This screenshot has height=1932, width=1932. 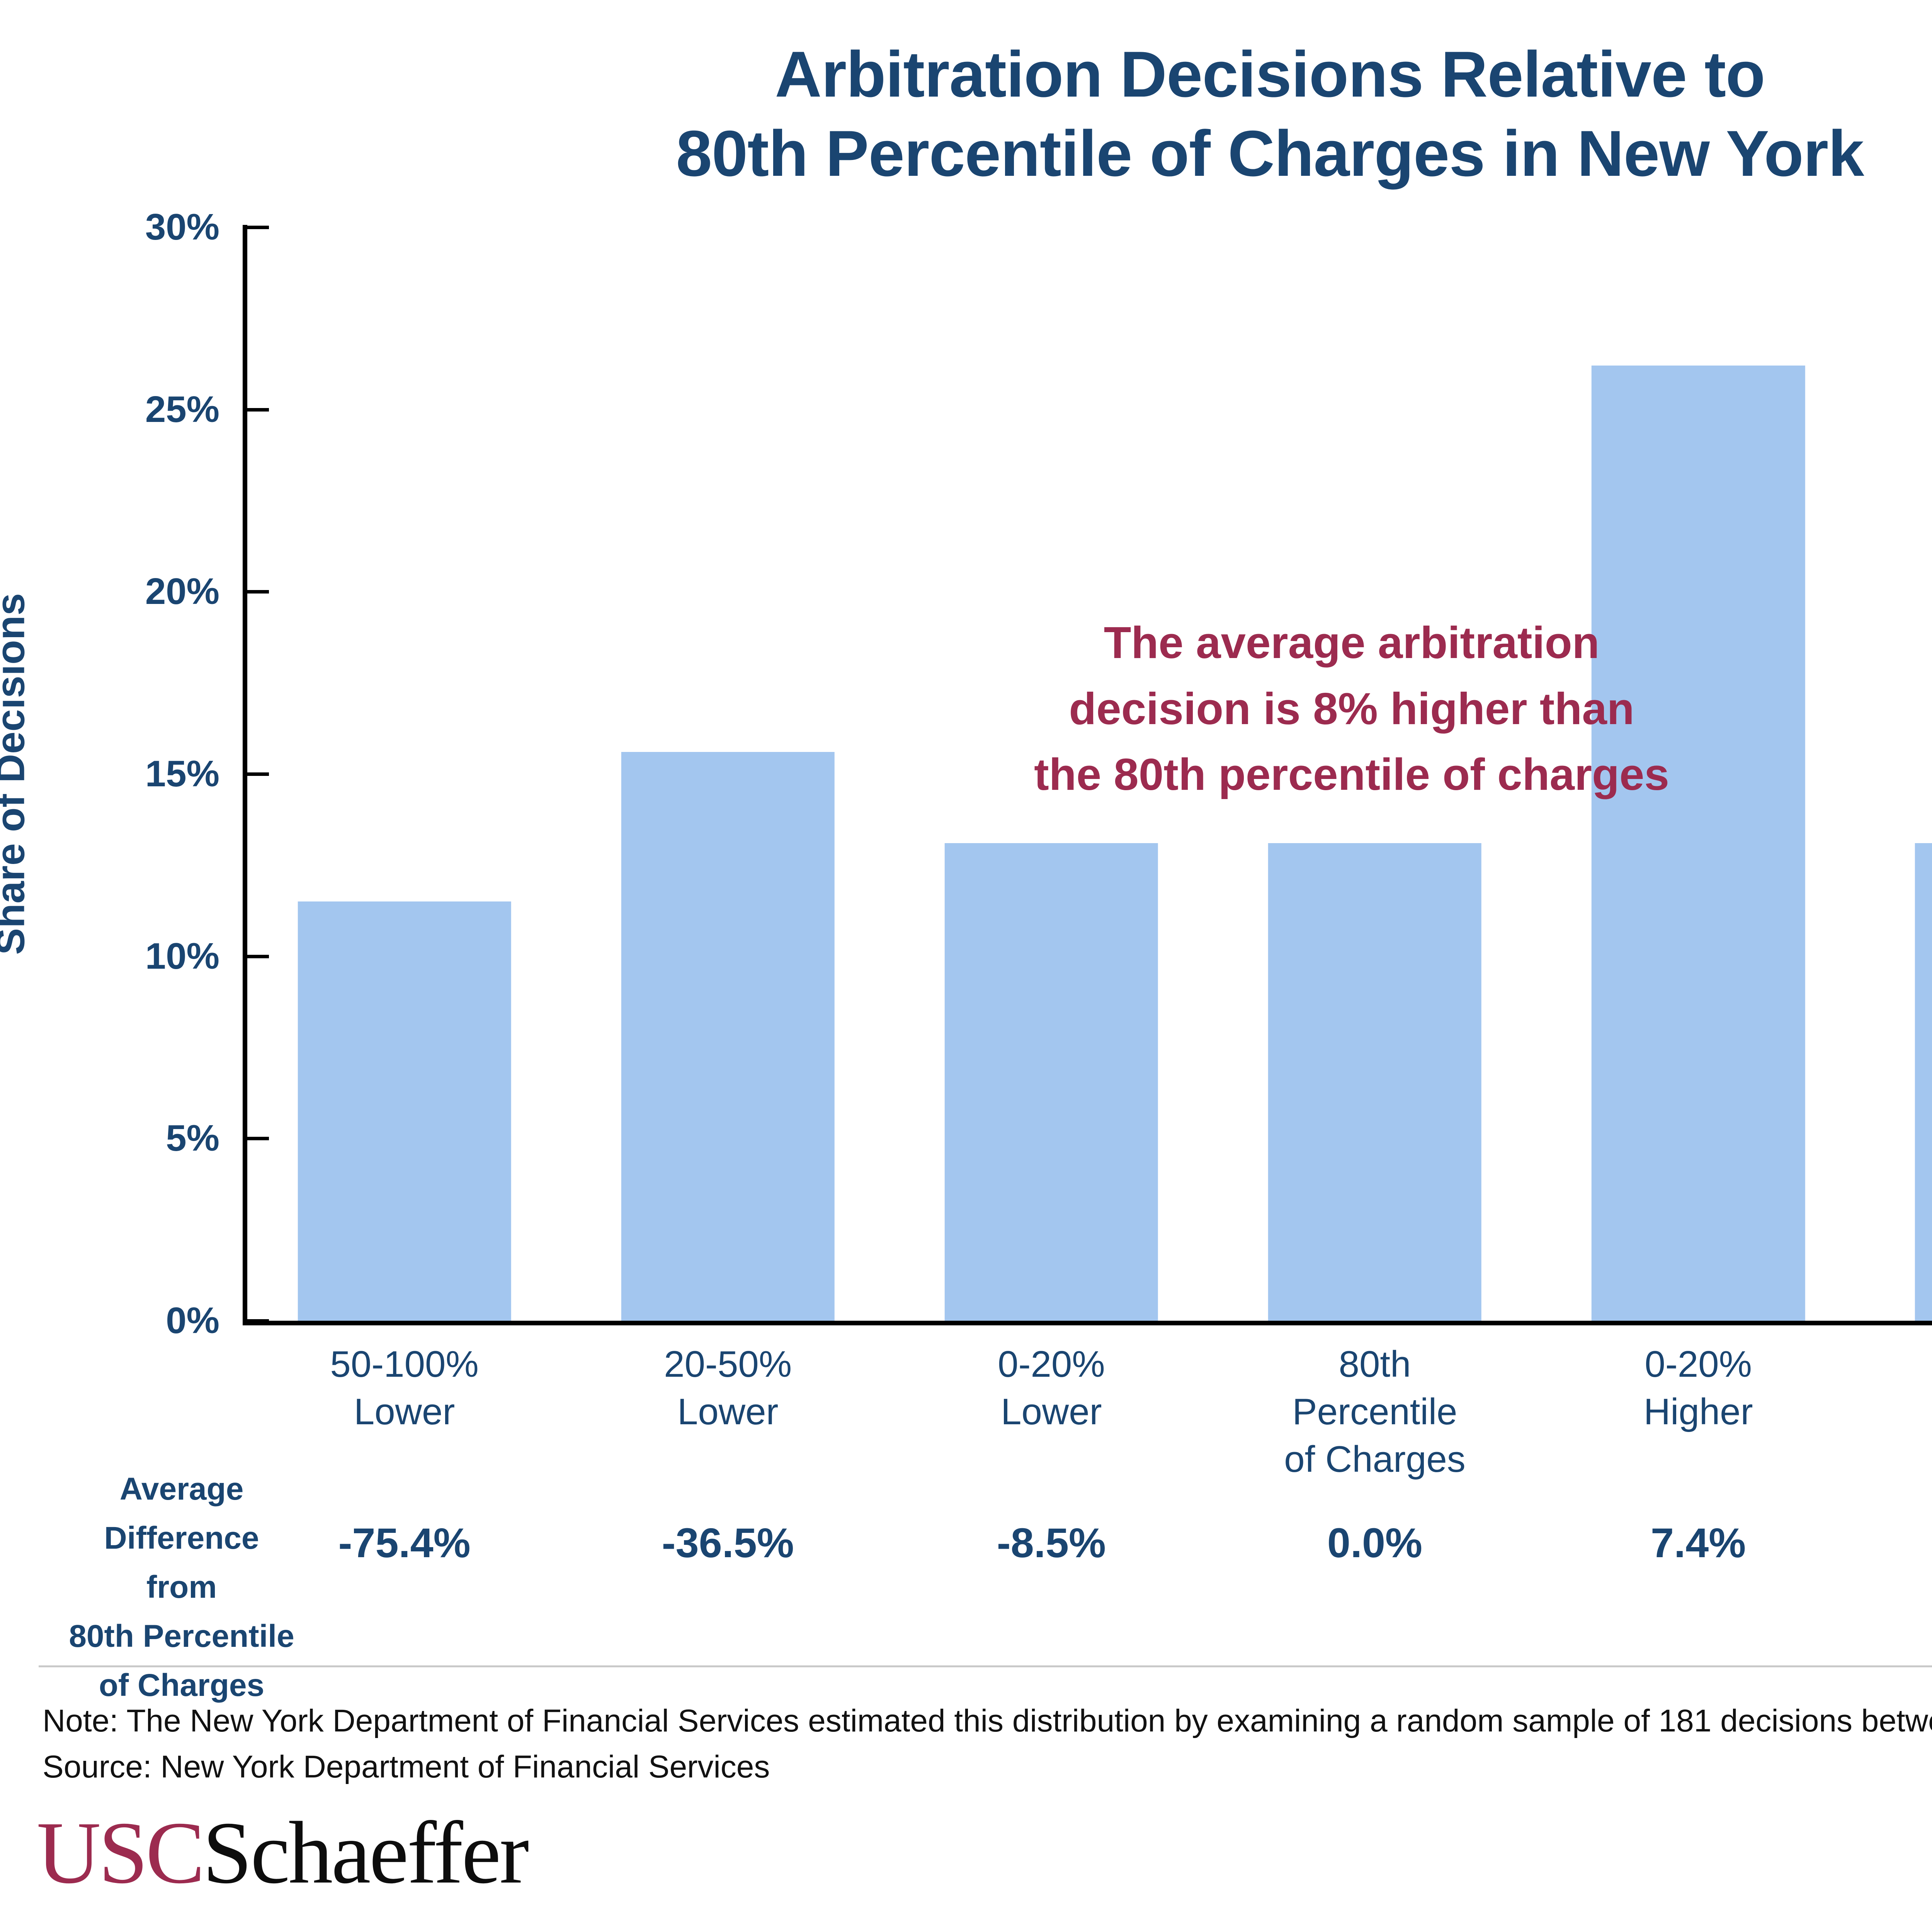 I want to click on diff-row-values: -75.4%-36.5%-8.5%0.0%7.4%30.4%235.9%, so click(x=1087, y=1554).